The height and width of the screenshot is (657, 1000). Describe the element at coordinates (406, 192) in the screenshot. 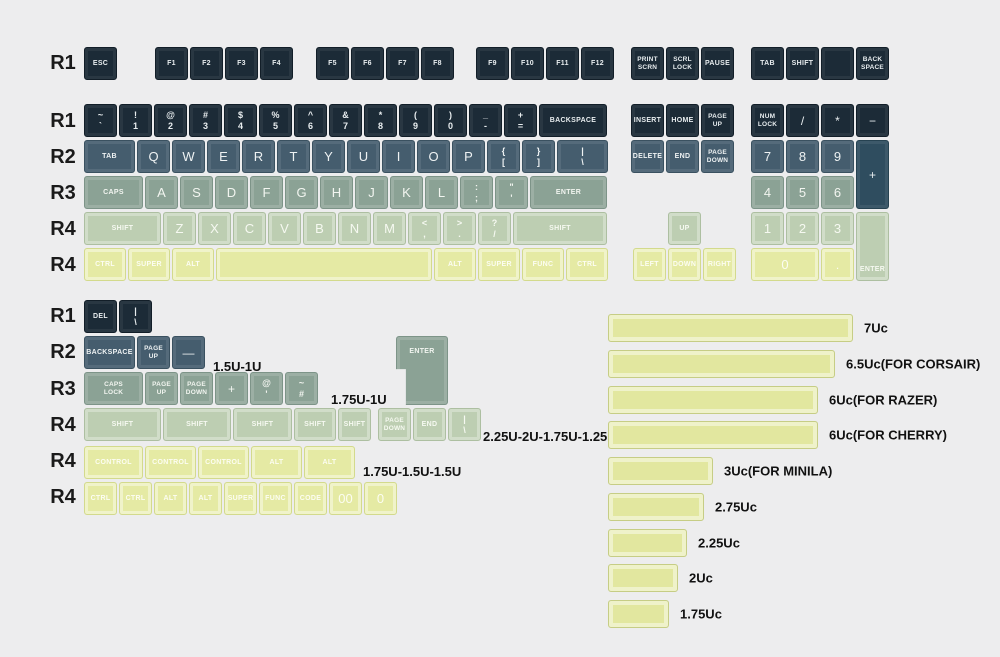

I see `key-k: K` at that location.